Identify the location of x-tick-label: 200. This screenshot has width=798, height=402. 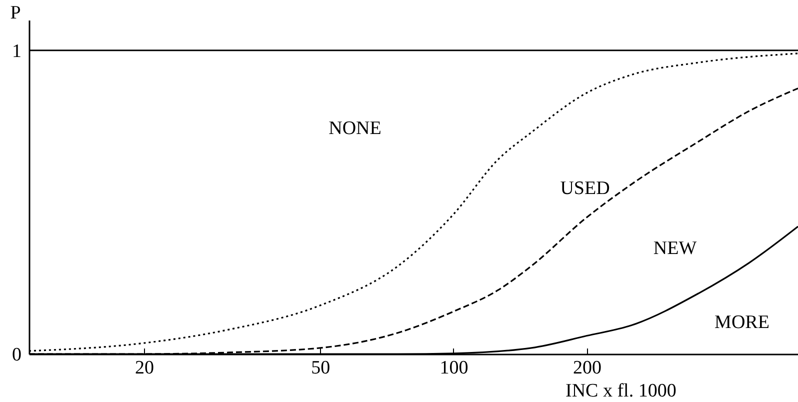
(587, 368).